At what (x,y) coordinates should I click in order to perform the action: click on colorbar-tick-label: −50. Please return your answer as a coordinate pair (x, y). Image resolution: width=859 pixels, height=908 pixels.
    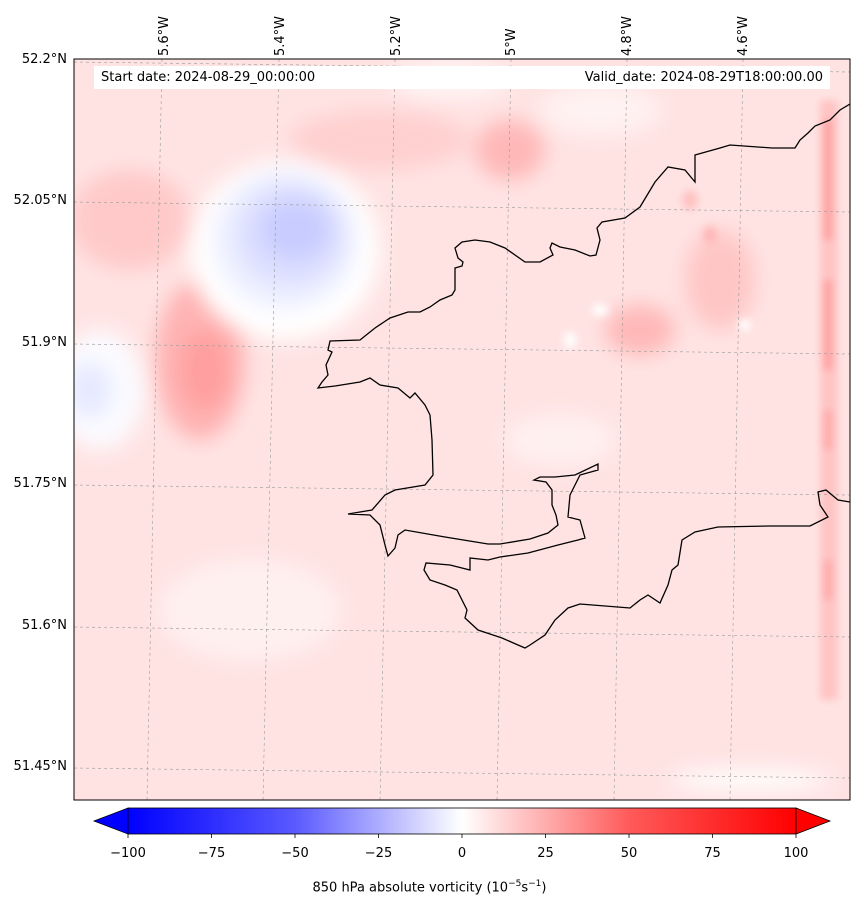
    Looking at the image, I should click on (295, 853).